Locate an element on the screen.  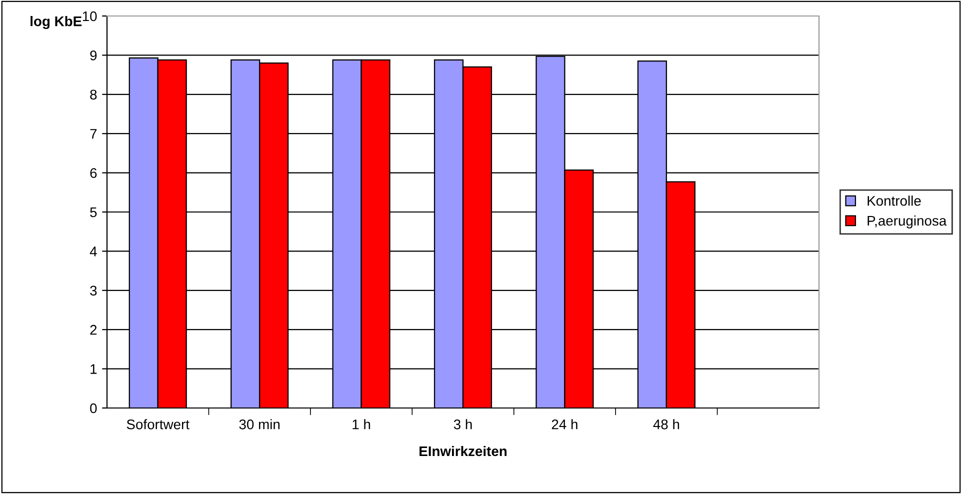
legend-label: Kontrolle is located at coordinates (894, 201).